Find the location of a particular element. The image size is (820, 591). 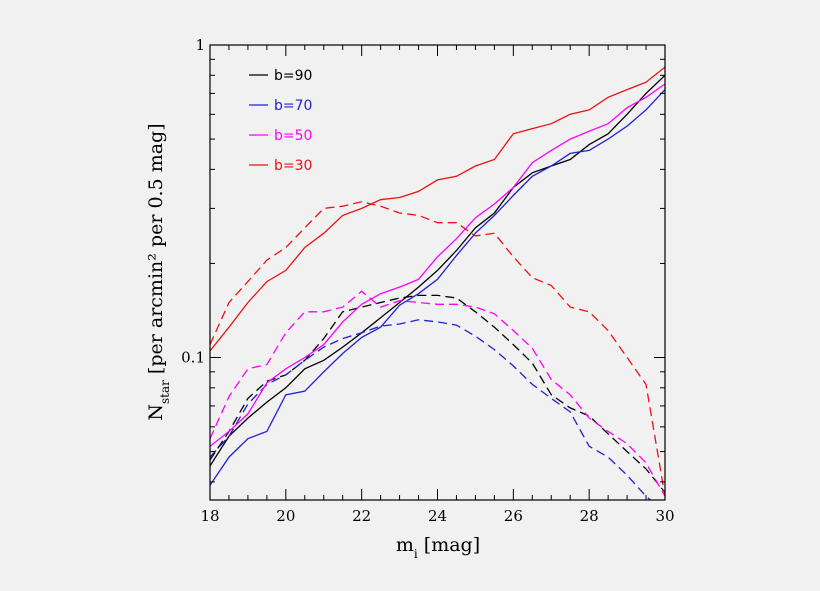

x-tick-label: 30 is located at coordinates (664, 516).